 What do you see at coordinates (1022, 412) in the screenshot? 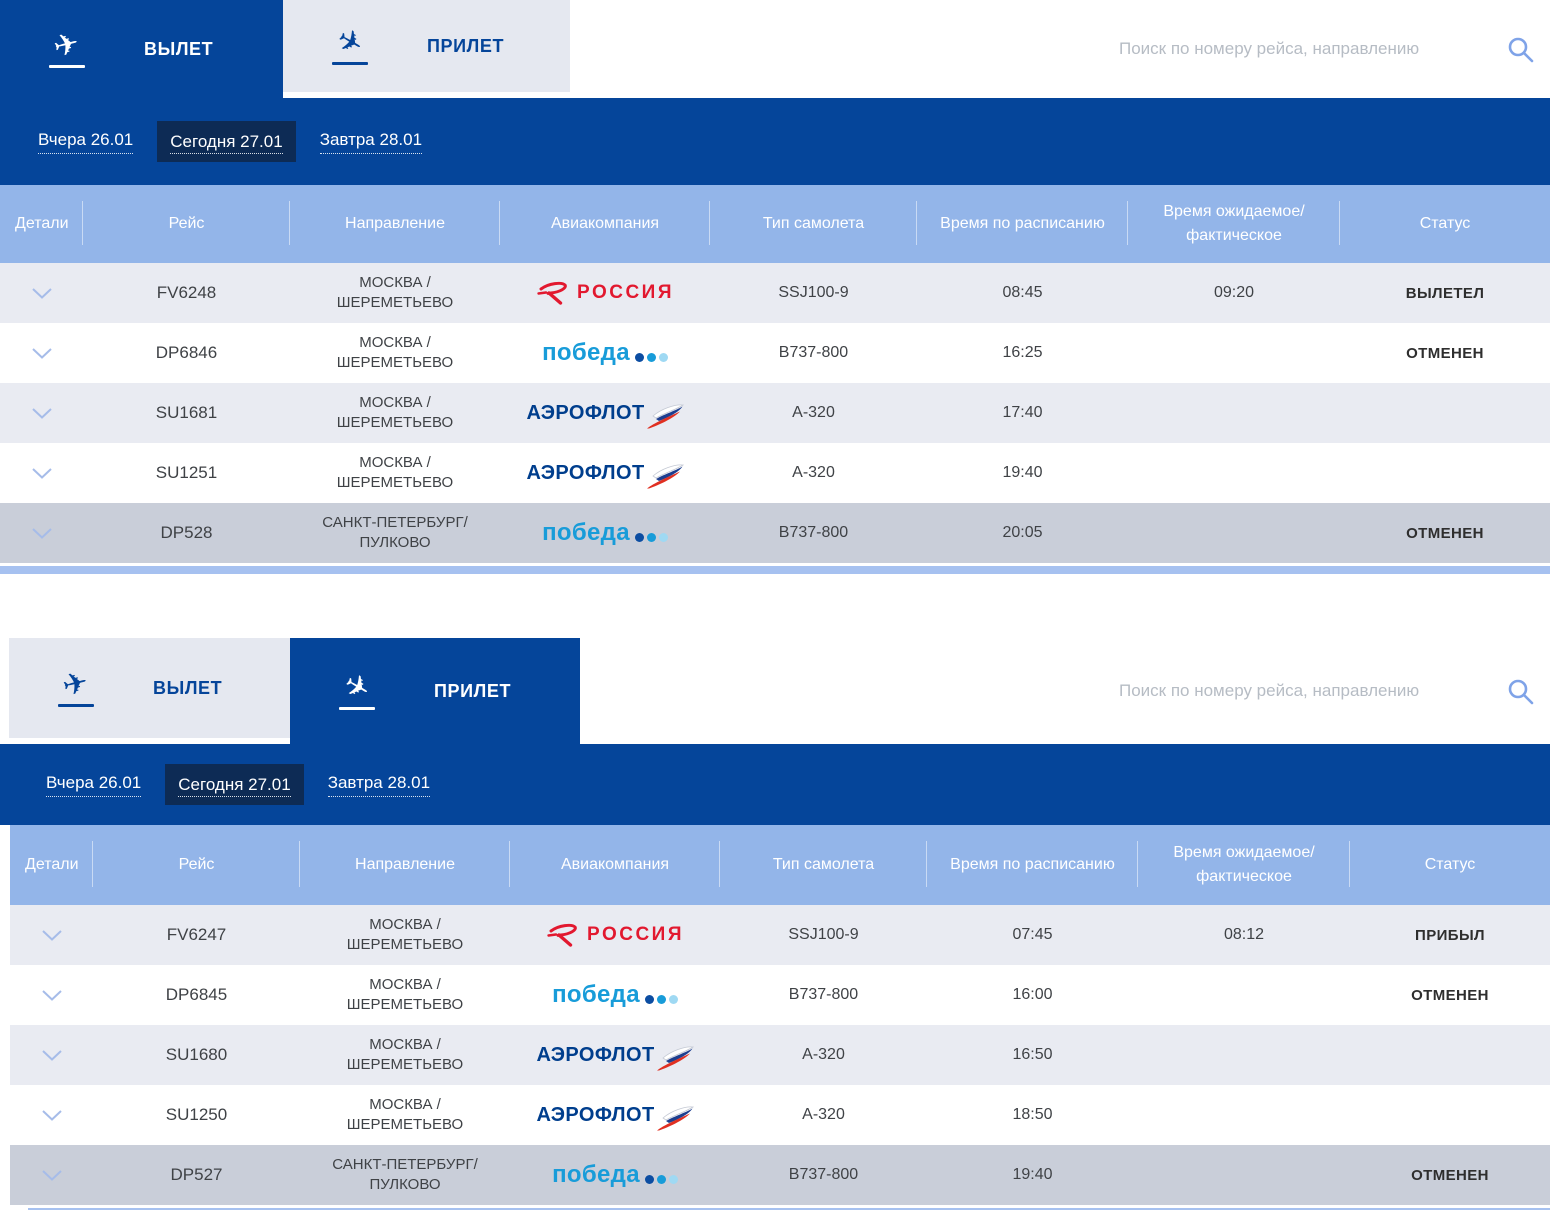
I see `scheduled-time: 17:40` at bounding box center [1022, 412].